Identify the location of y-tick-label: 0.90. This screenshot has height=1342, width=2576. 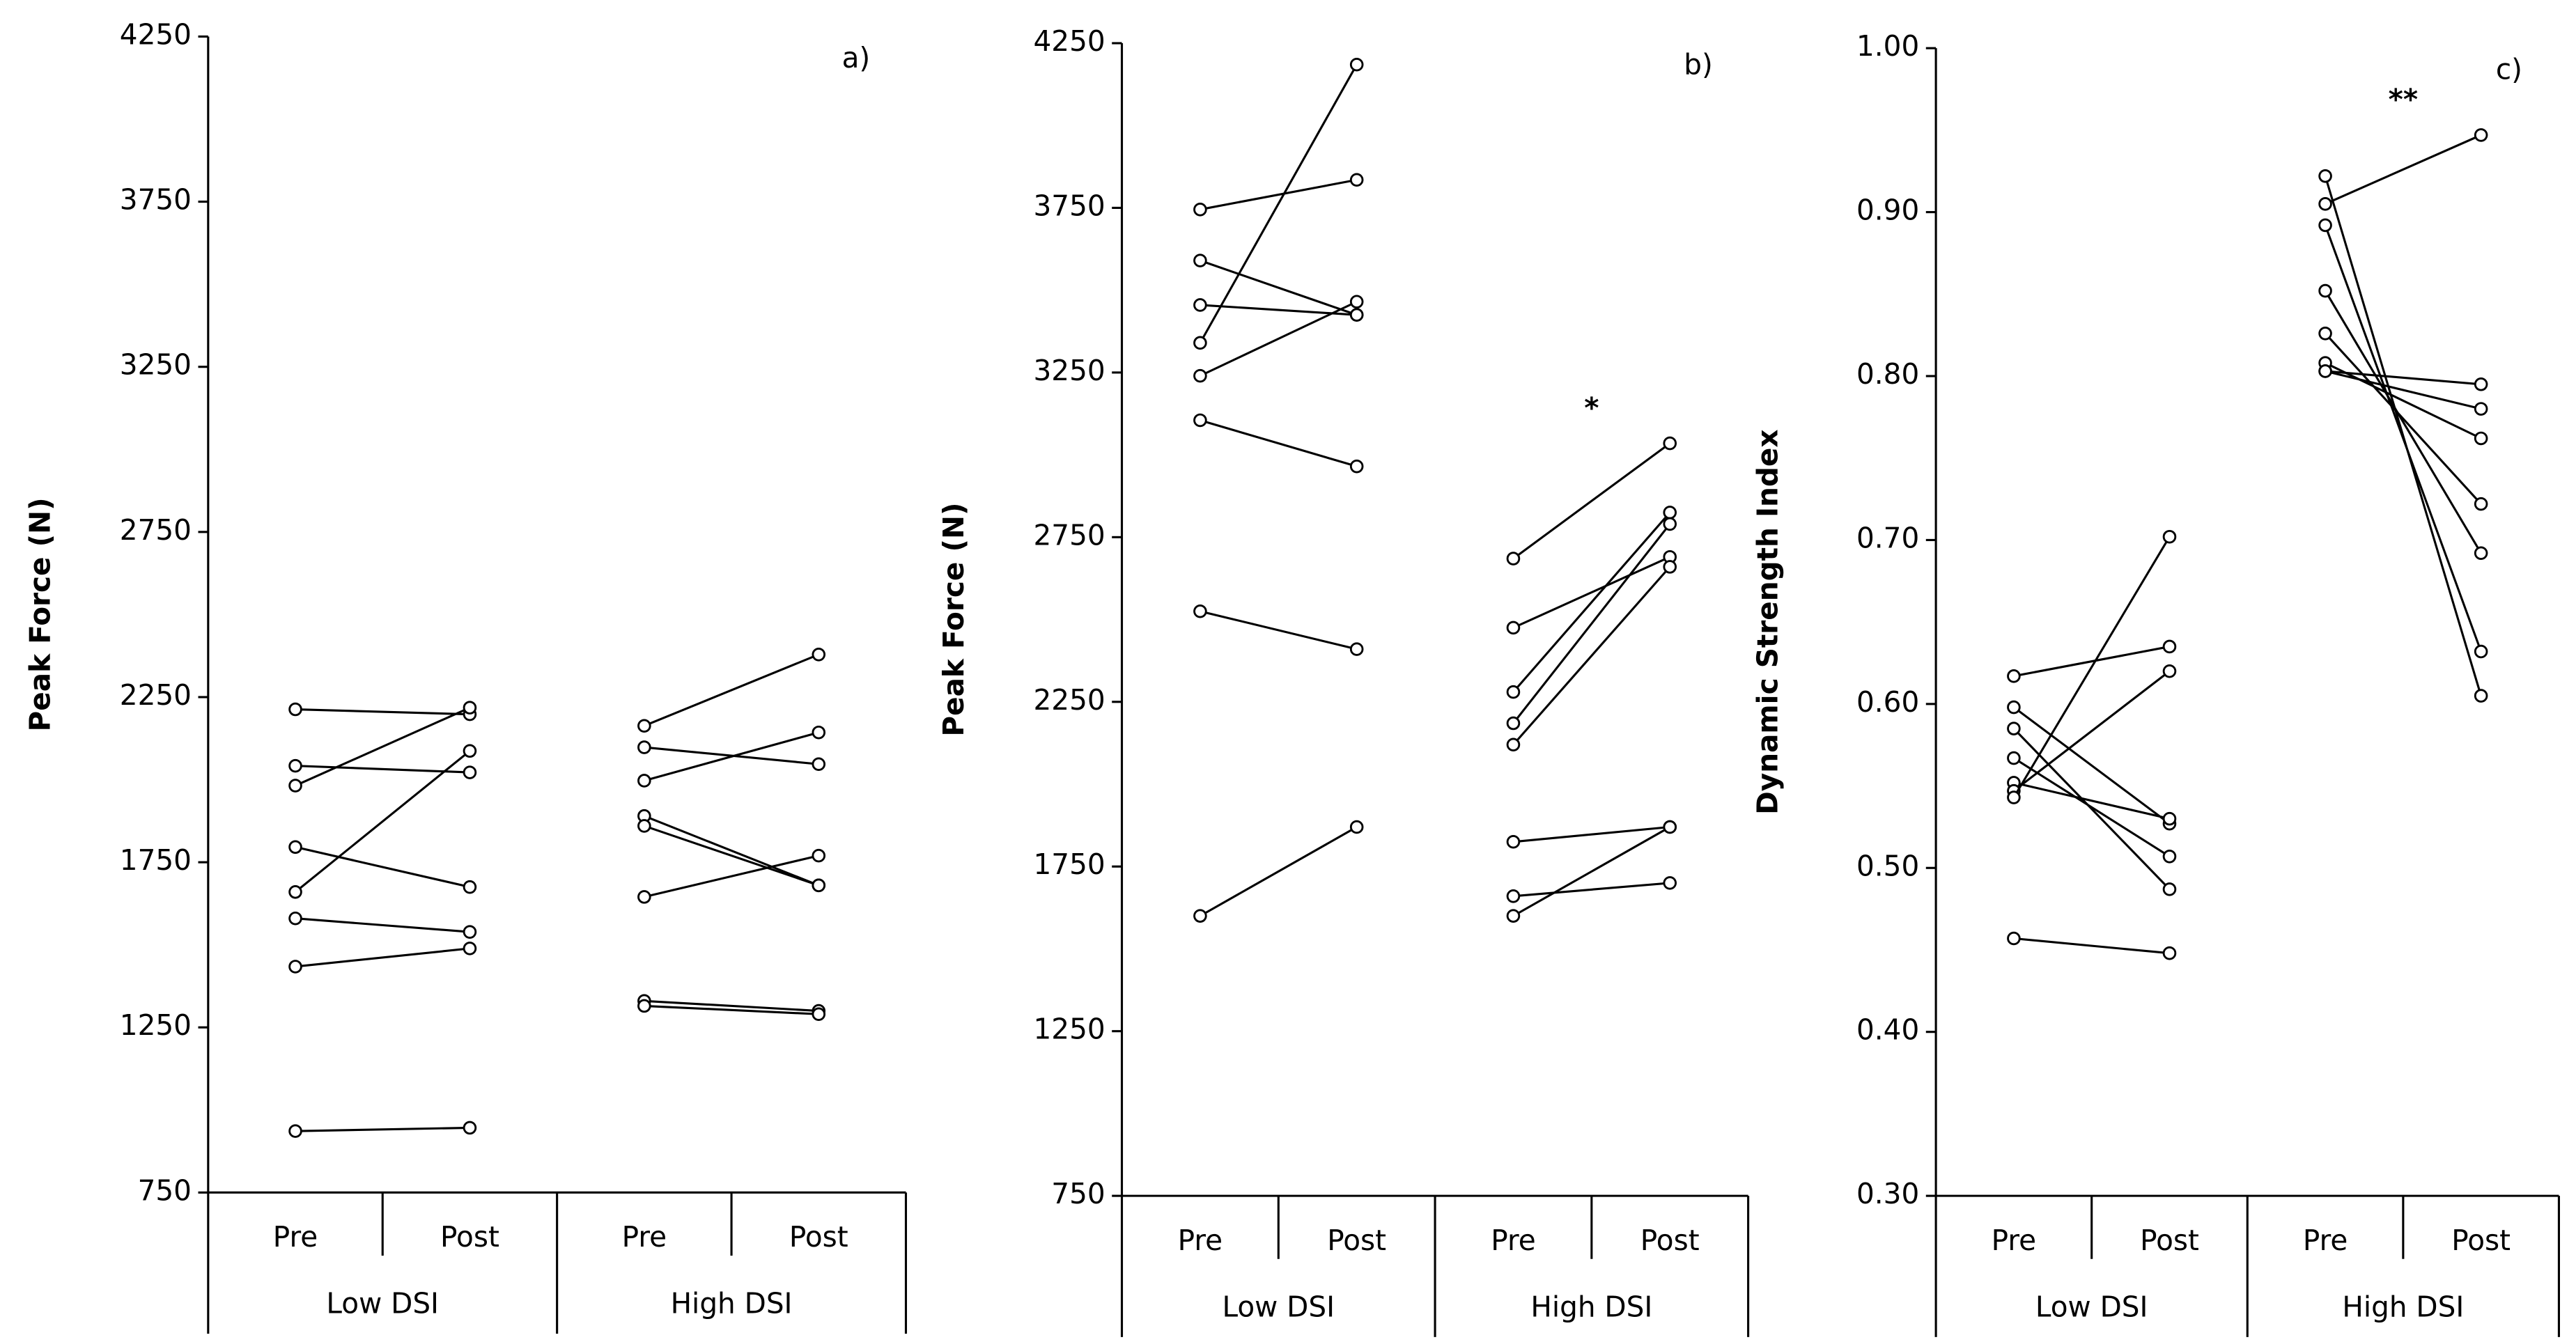
(1887, 211).